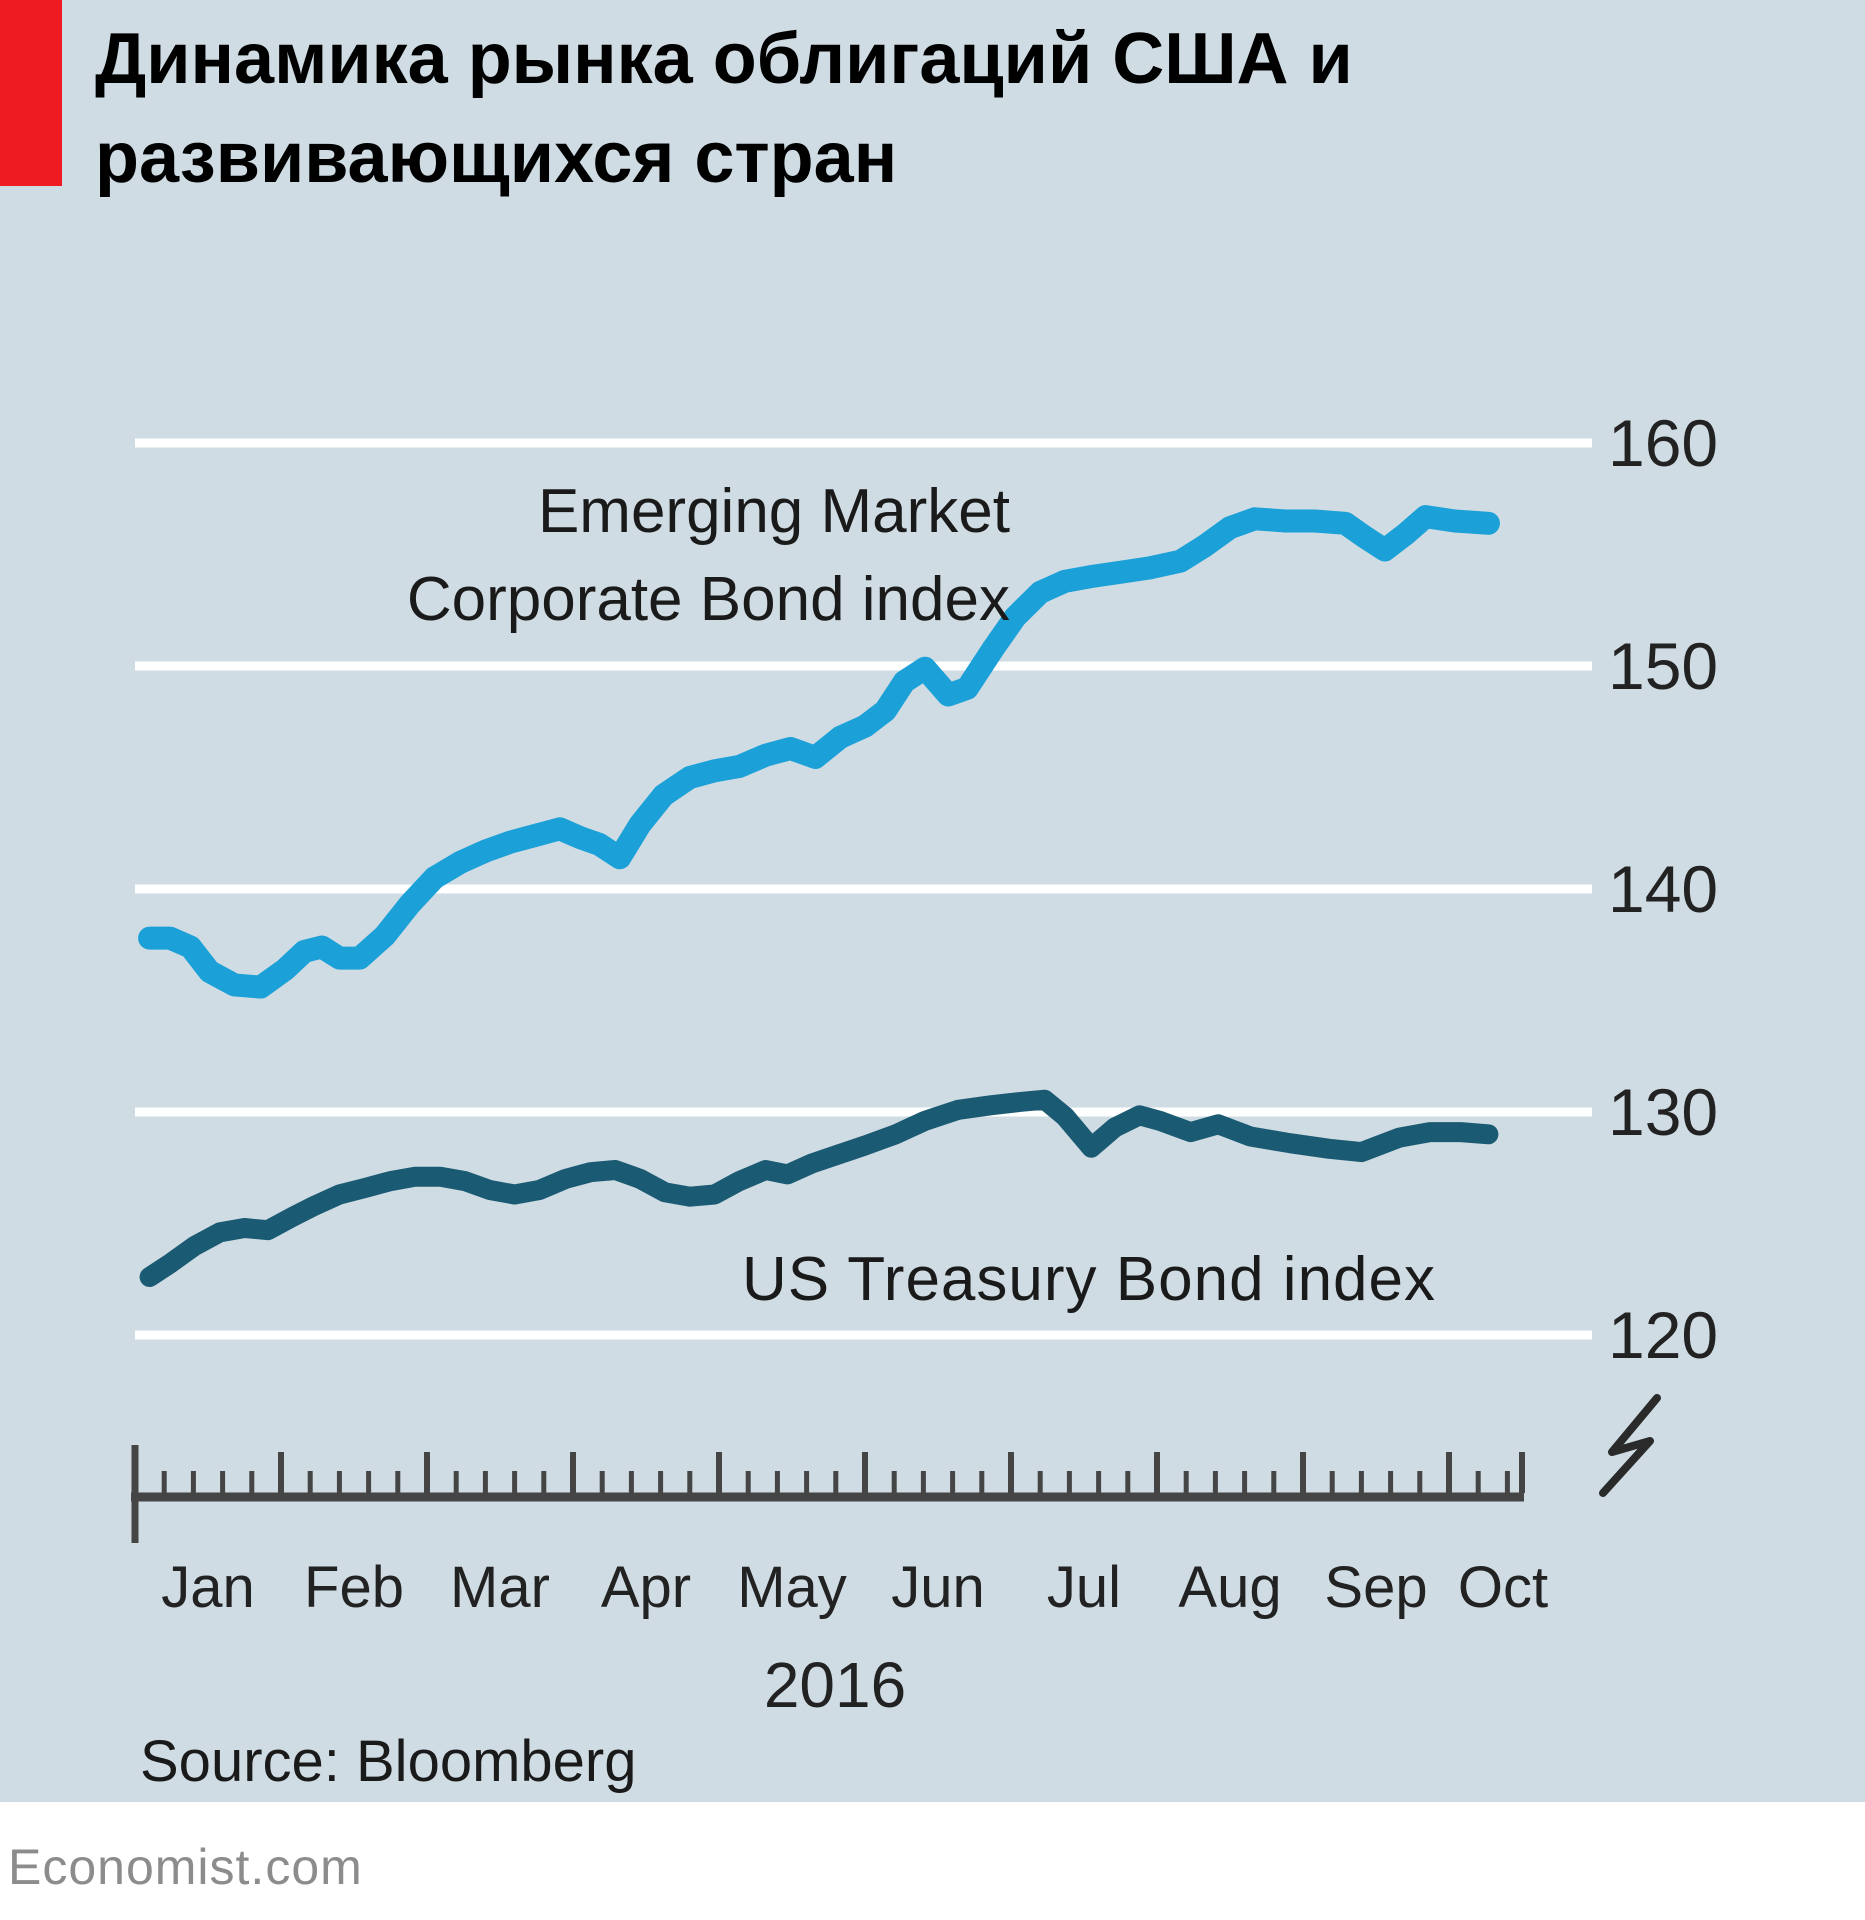  What do you see at coordinates (708, 556) in the screenshot?
I see `em-series-label: Emerging Market Corporate Bond index` at bounding box center [708, 556].